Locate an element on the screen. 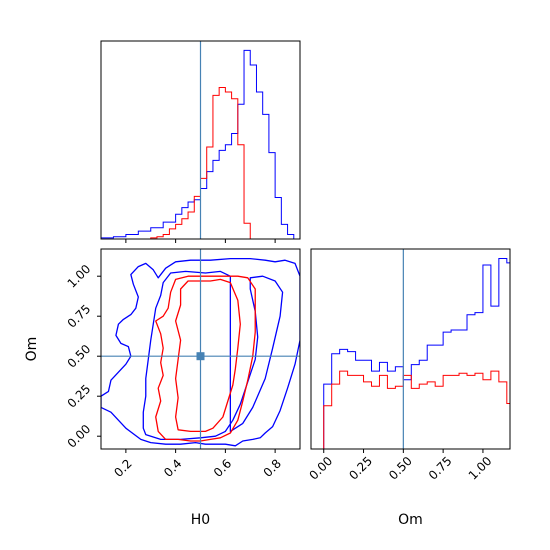  x-tick-label: 0.4 is located at coordinates (172, 467).